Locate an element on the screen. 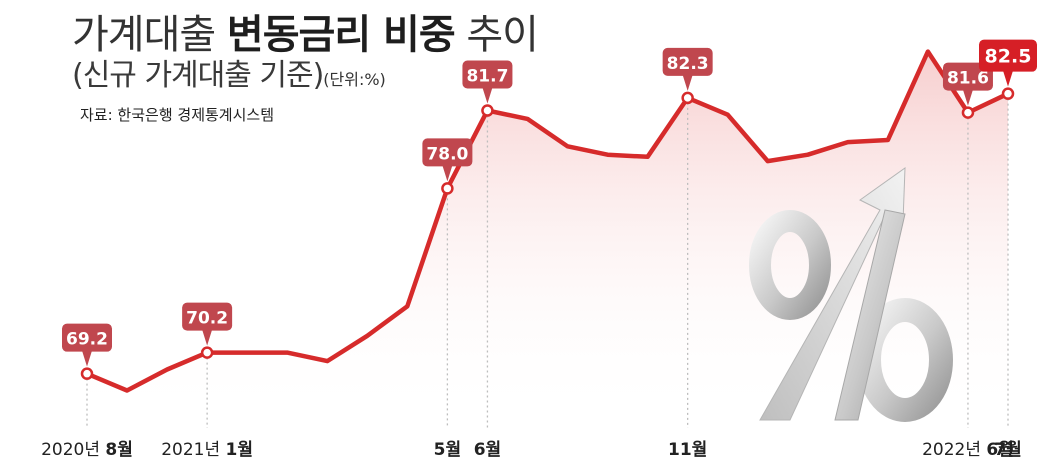 The height and width of the screenshot is (469, 1046). chart-subtitle: (신규 가계대출 기준)(단위:%) is located at coordinates (229, 72).